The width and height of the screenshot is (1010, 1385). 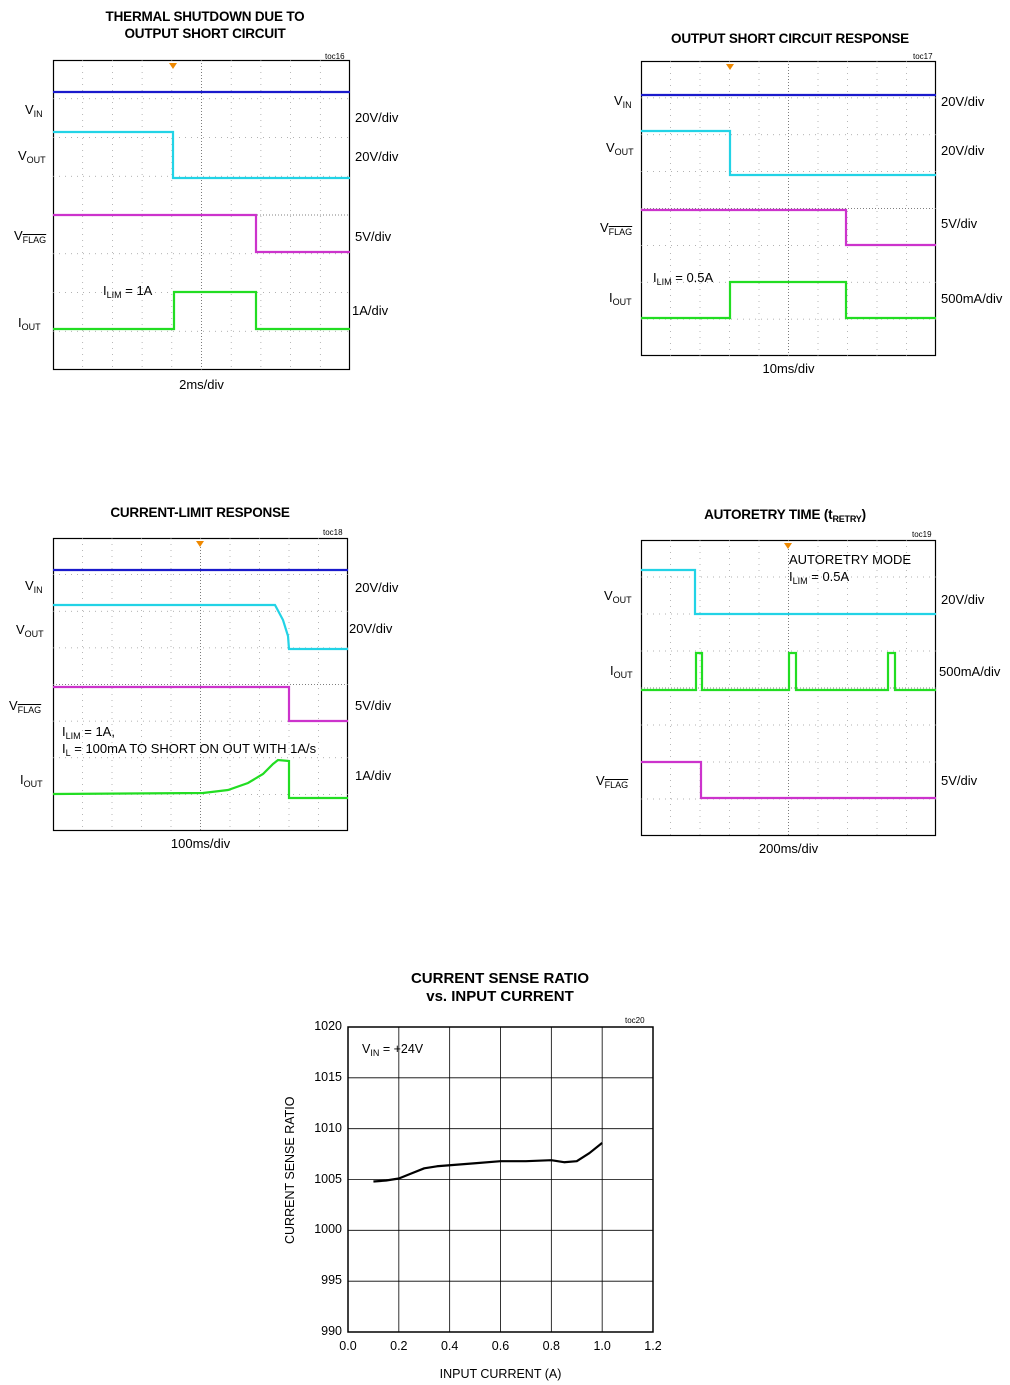 What do you see at coordinates (922, 534) in the screenshot?
I see `toc-label: toc19` at bounding box center [922, 534].